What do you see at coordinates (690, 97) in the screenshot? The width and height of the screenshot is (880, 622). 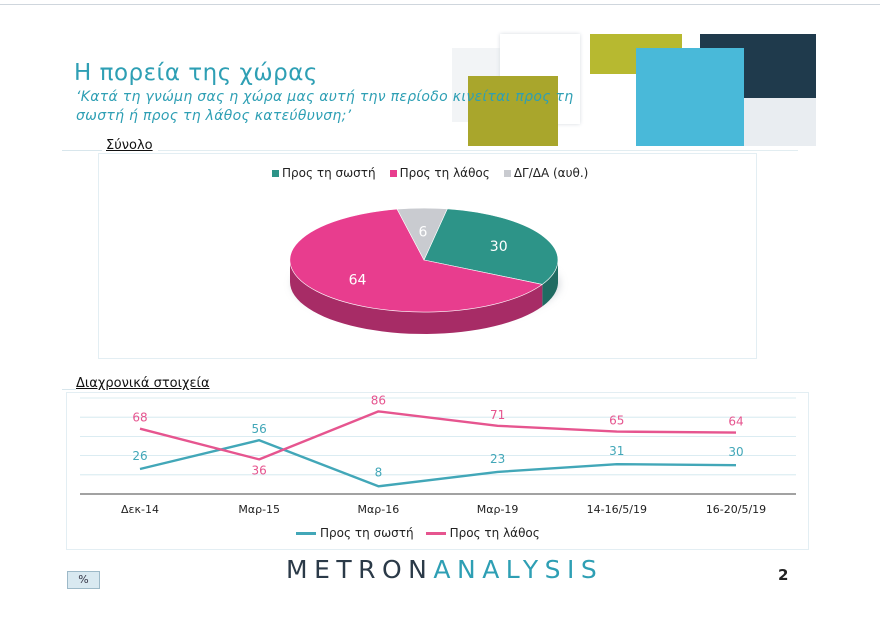 I see `deco-square-cyan` at bounding box center [690, 97].